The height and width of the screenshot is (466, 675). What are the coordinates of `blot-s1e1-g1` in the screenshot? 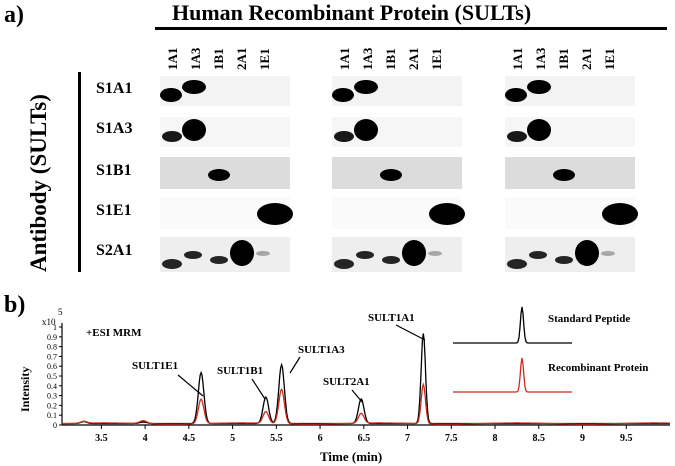 It's located at (226, 213).